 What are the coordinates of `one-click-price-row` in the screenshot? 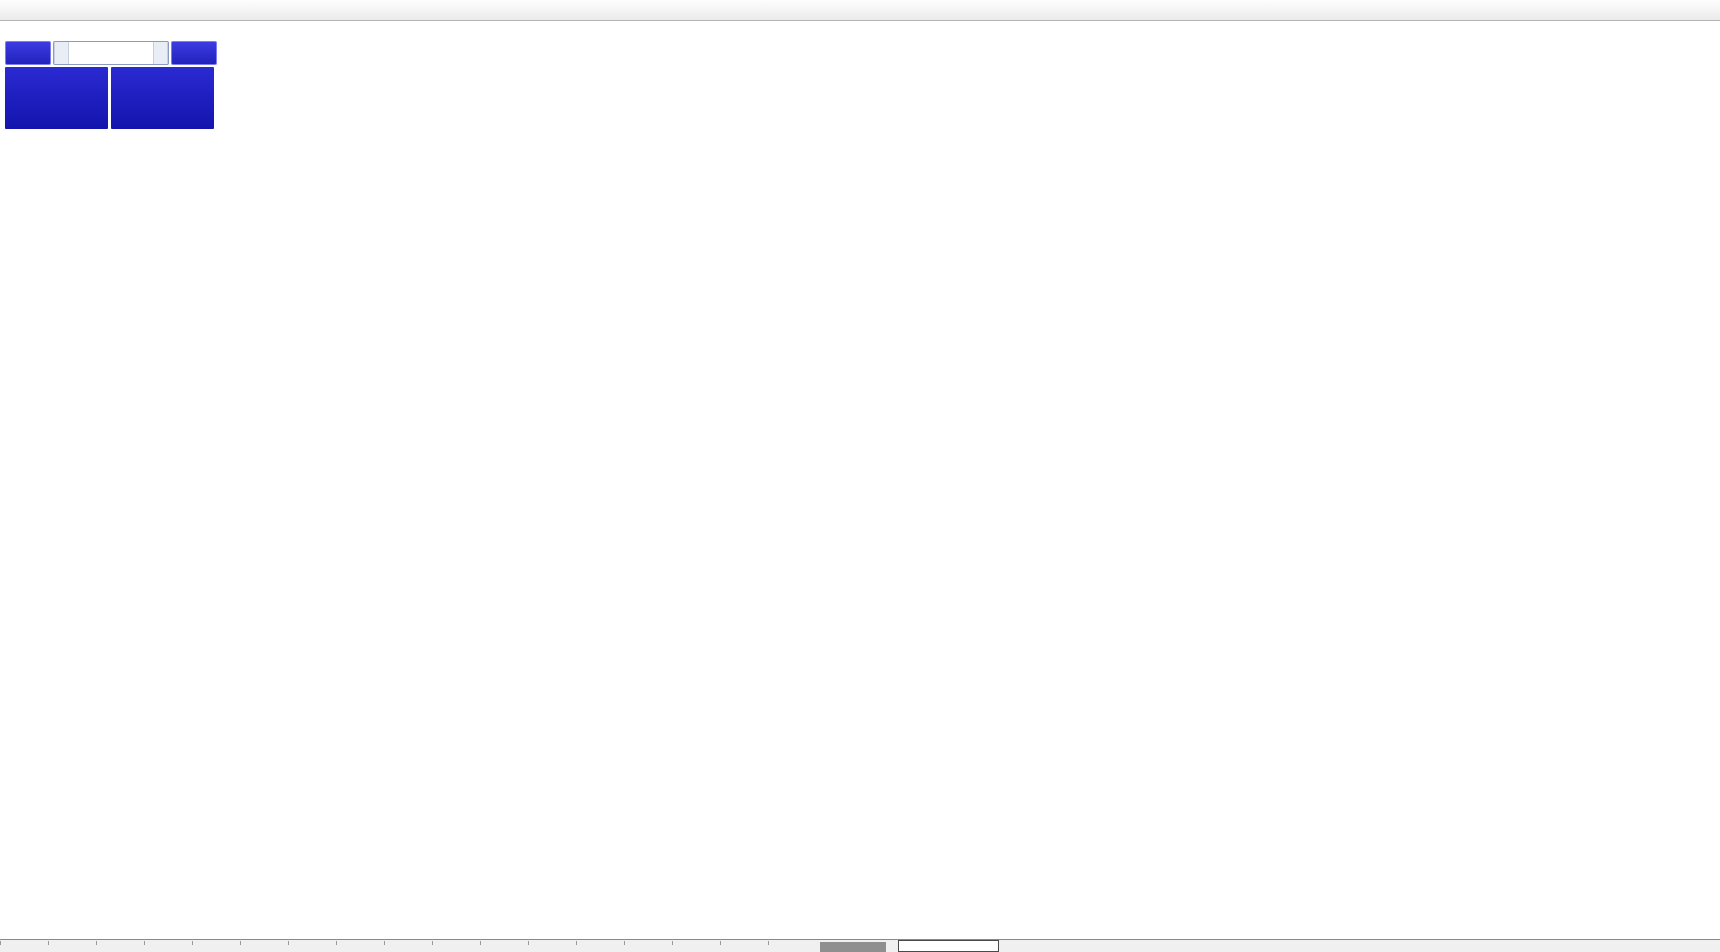 It's located at (111, 98).